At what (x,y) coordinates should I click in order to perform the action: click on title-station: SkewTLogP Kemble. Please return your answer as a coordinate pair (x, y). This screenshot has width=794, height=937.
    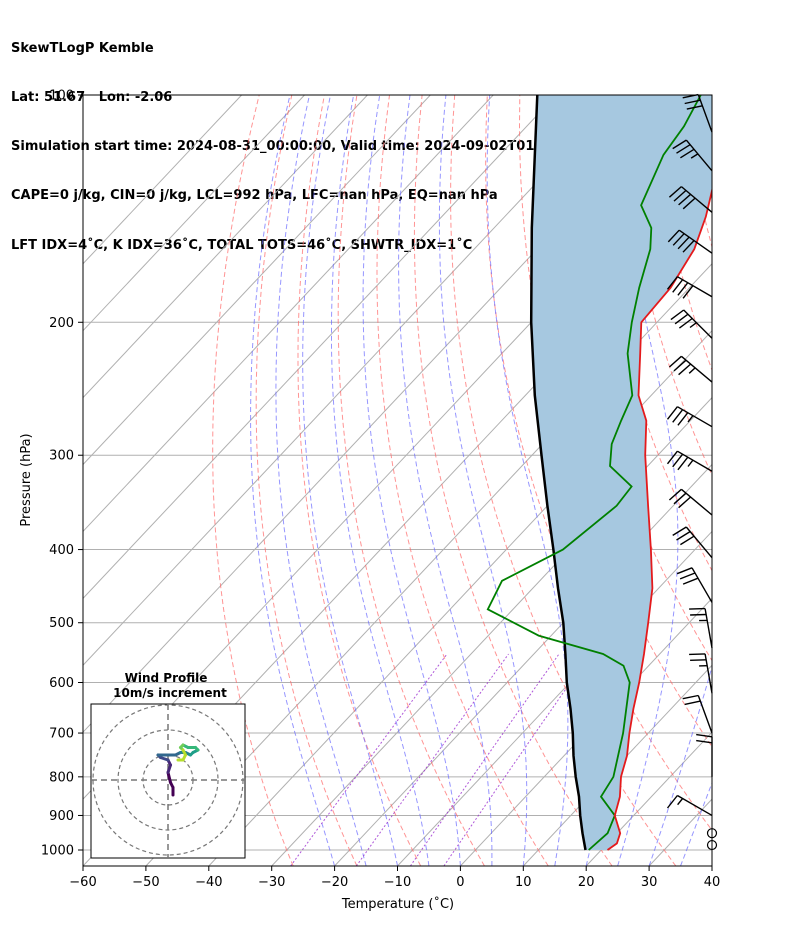
    Looking at the image, I should click on (82, 48).